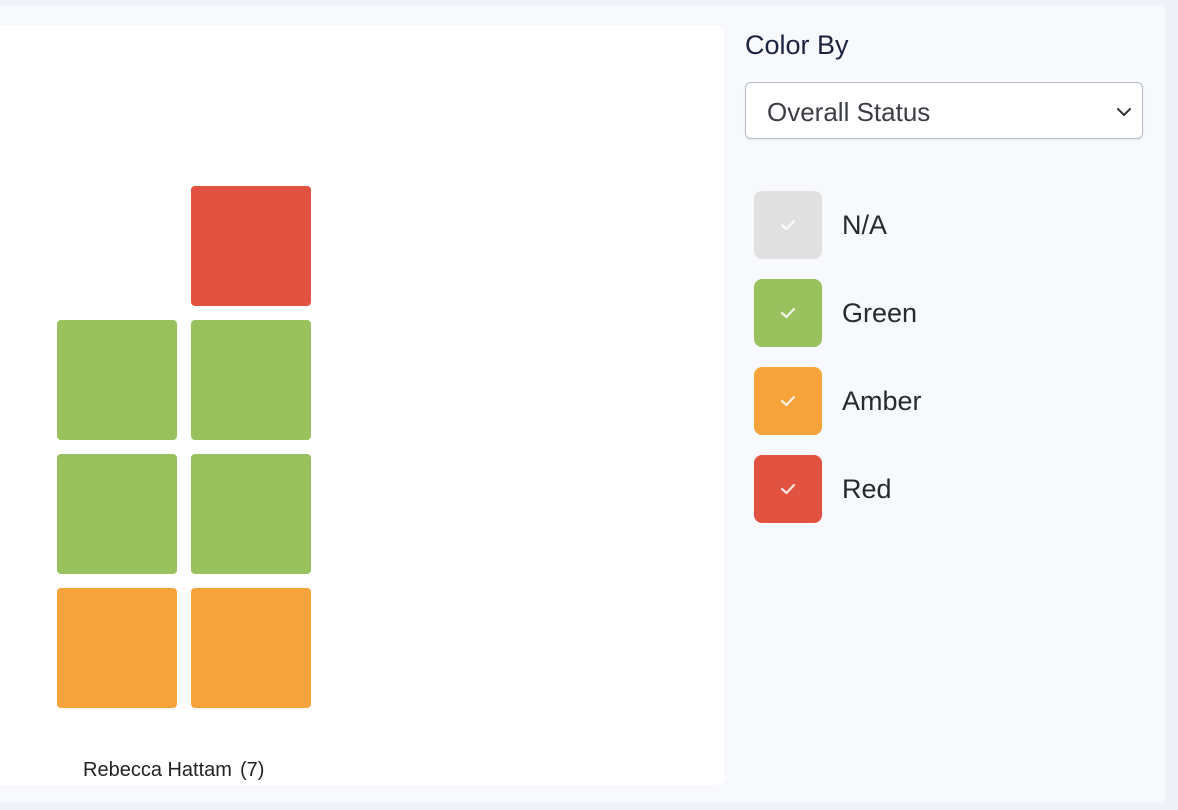 The height and width of the screenshot is (810, 1178). I want to click on group-count: (7), so click(252, 770).